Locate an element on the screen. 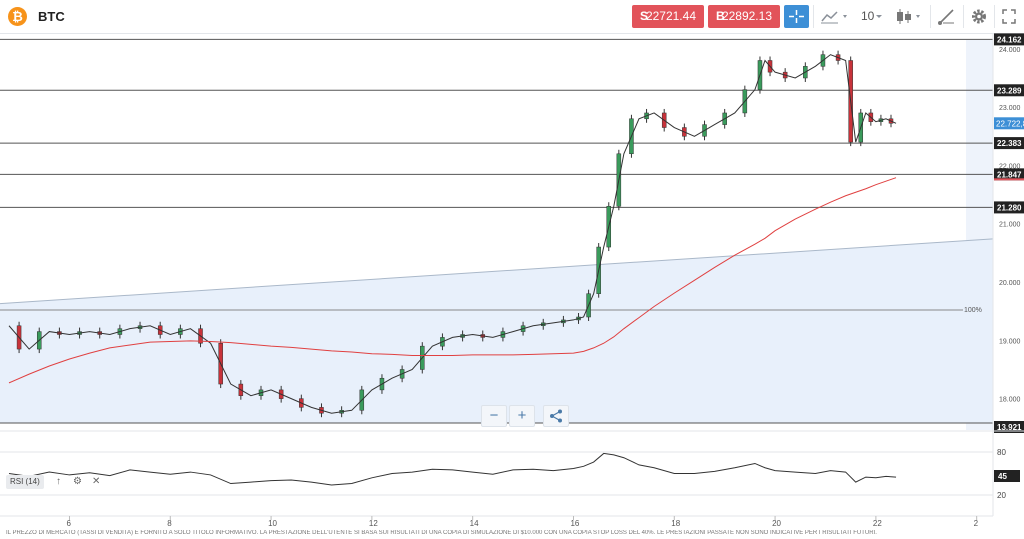 Image resolution: width=1024 pixels, height=539 pixels. rsi-current-tag is located at coordinates (1007, 476).